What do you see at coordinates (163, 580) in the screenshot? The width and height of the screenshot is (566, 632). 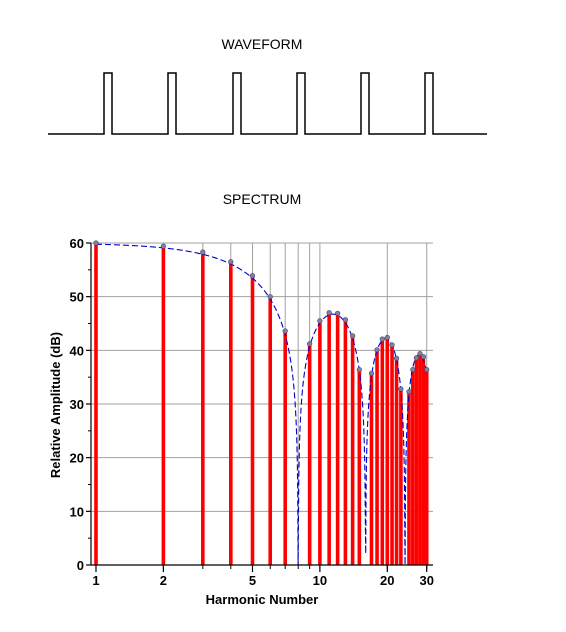 I see `x-tick-label: 2` at bounding box center [163, 580].